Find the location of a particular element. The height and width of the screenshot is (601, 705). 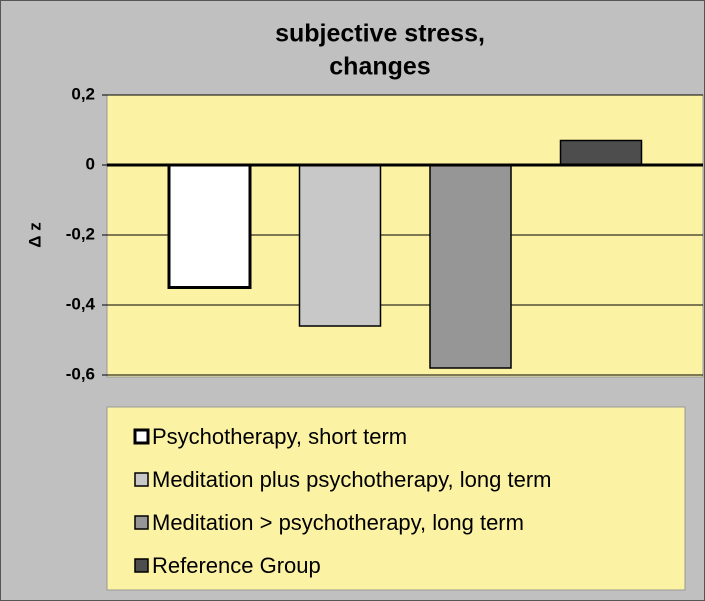

chart-subtitle: changes is located at coordinates (379, 67).